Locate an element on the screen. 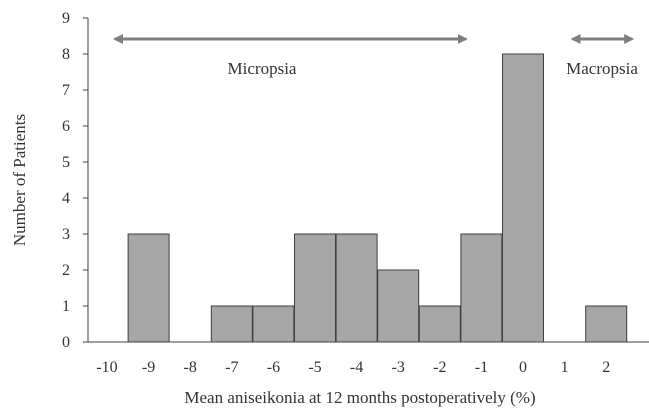 This screenshot has height=412, width=649. x-tick-label: 0 is located at coordinates (523, 367).